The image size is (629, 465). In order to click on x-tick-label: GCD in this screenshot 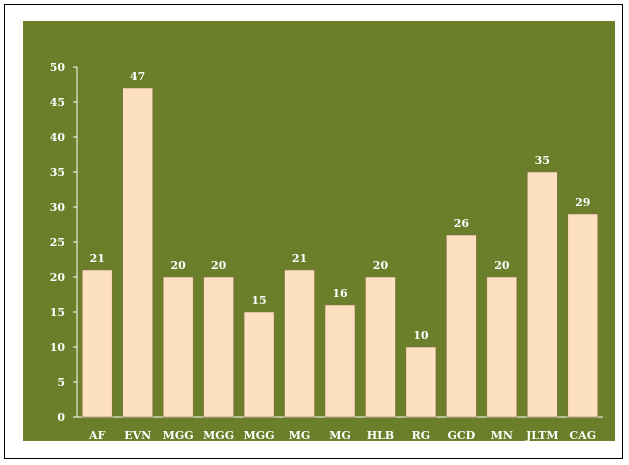, I will do `click(462, 435)`.